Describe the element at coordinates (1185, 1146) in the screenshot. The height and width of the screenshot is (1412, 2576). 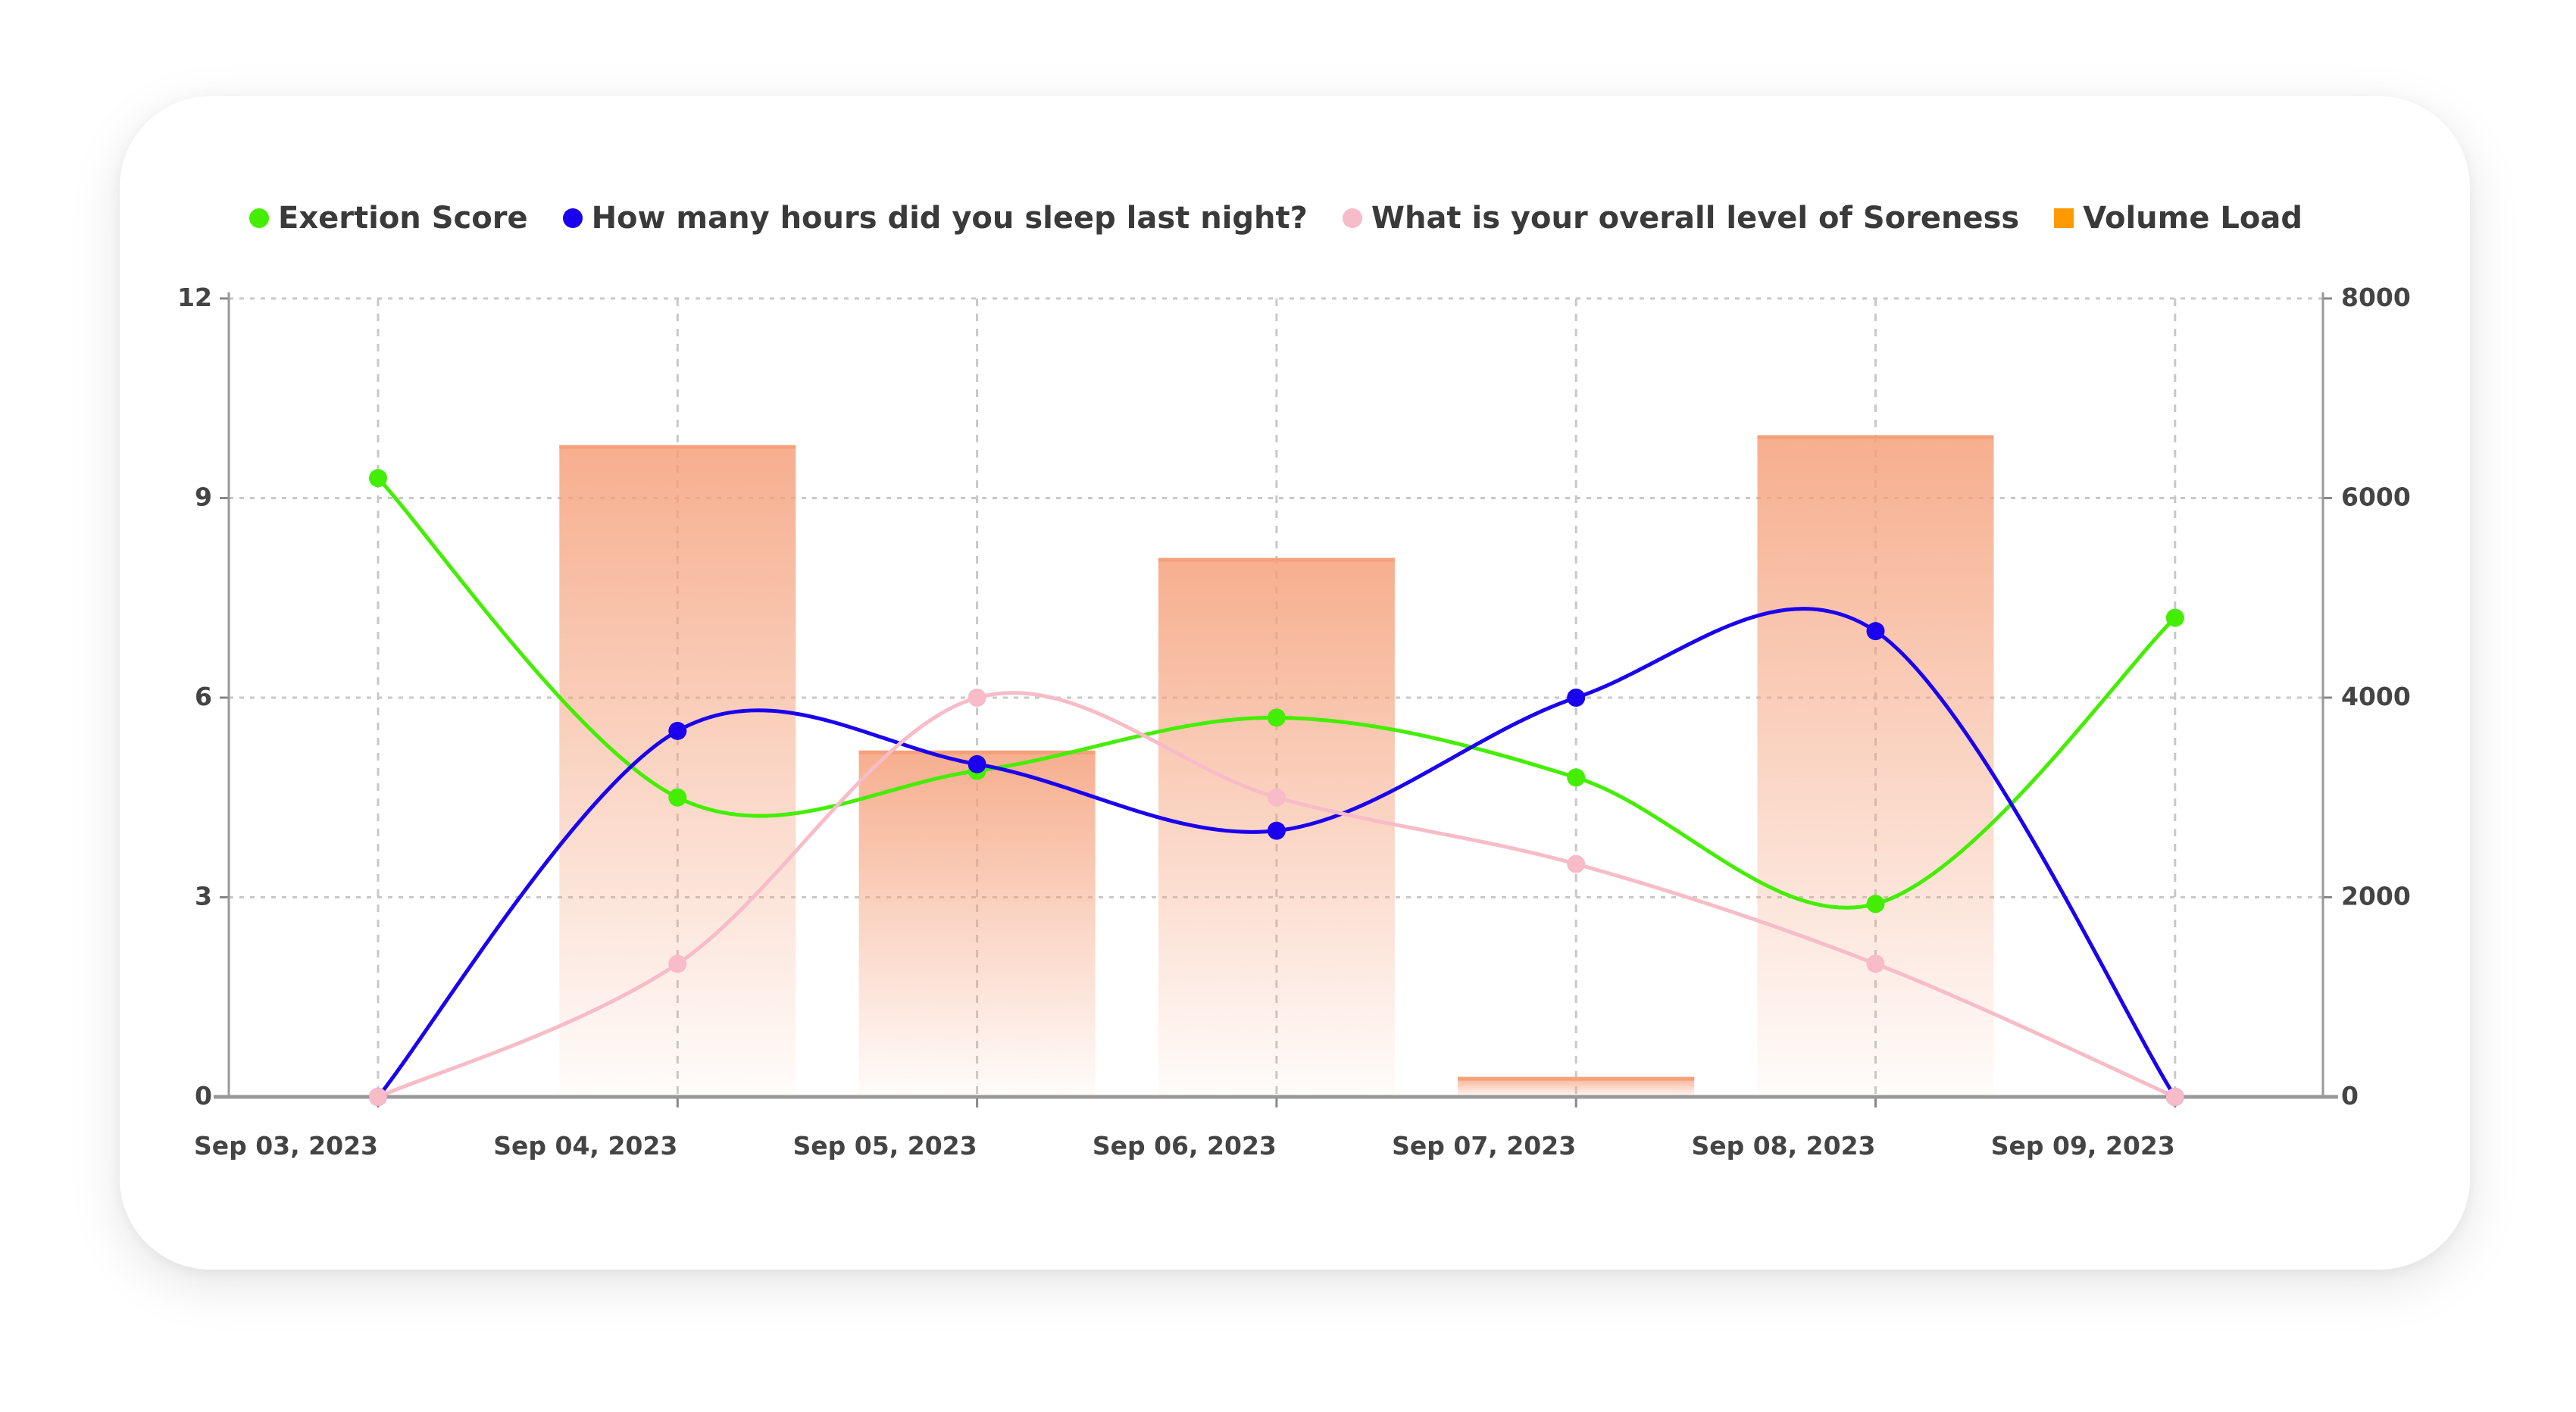
I see `x-tick-label: Sep 06, 2023` at that location.